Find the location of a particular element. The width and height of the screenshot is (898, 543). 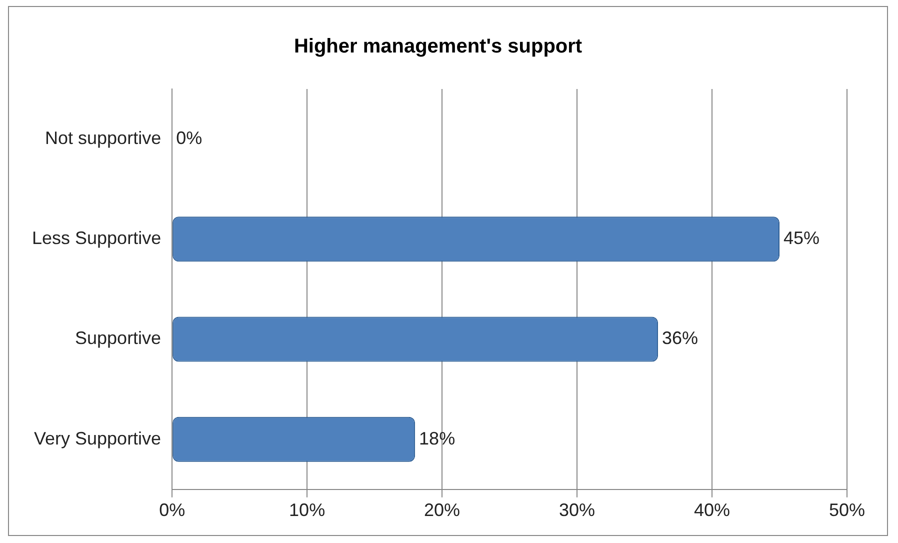

x-tick-label: 30% is located at coordinates (577, 510).